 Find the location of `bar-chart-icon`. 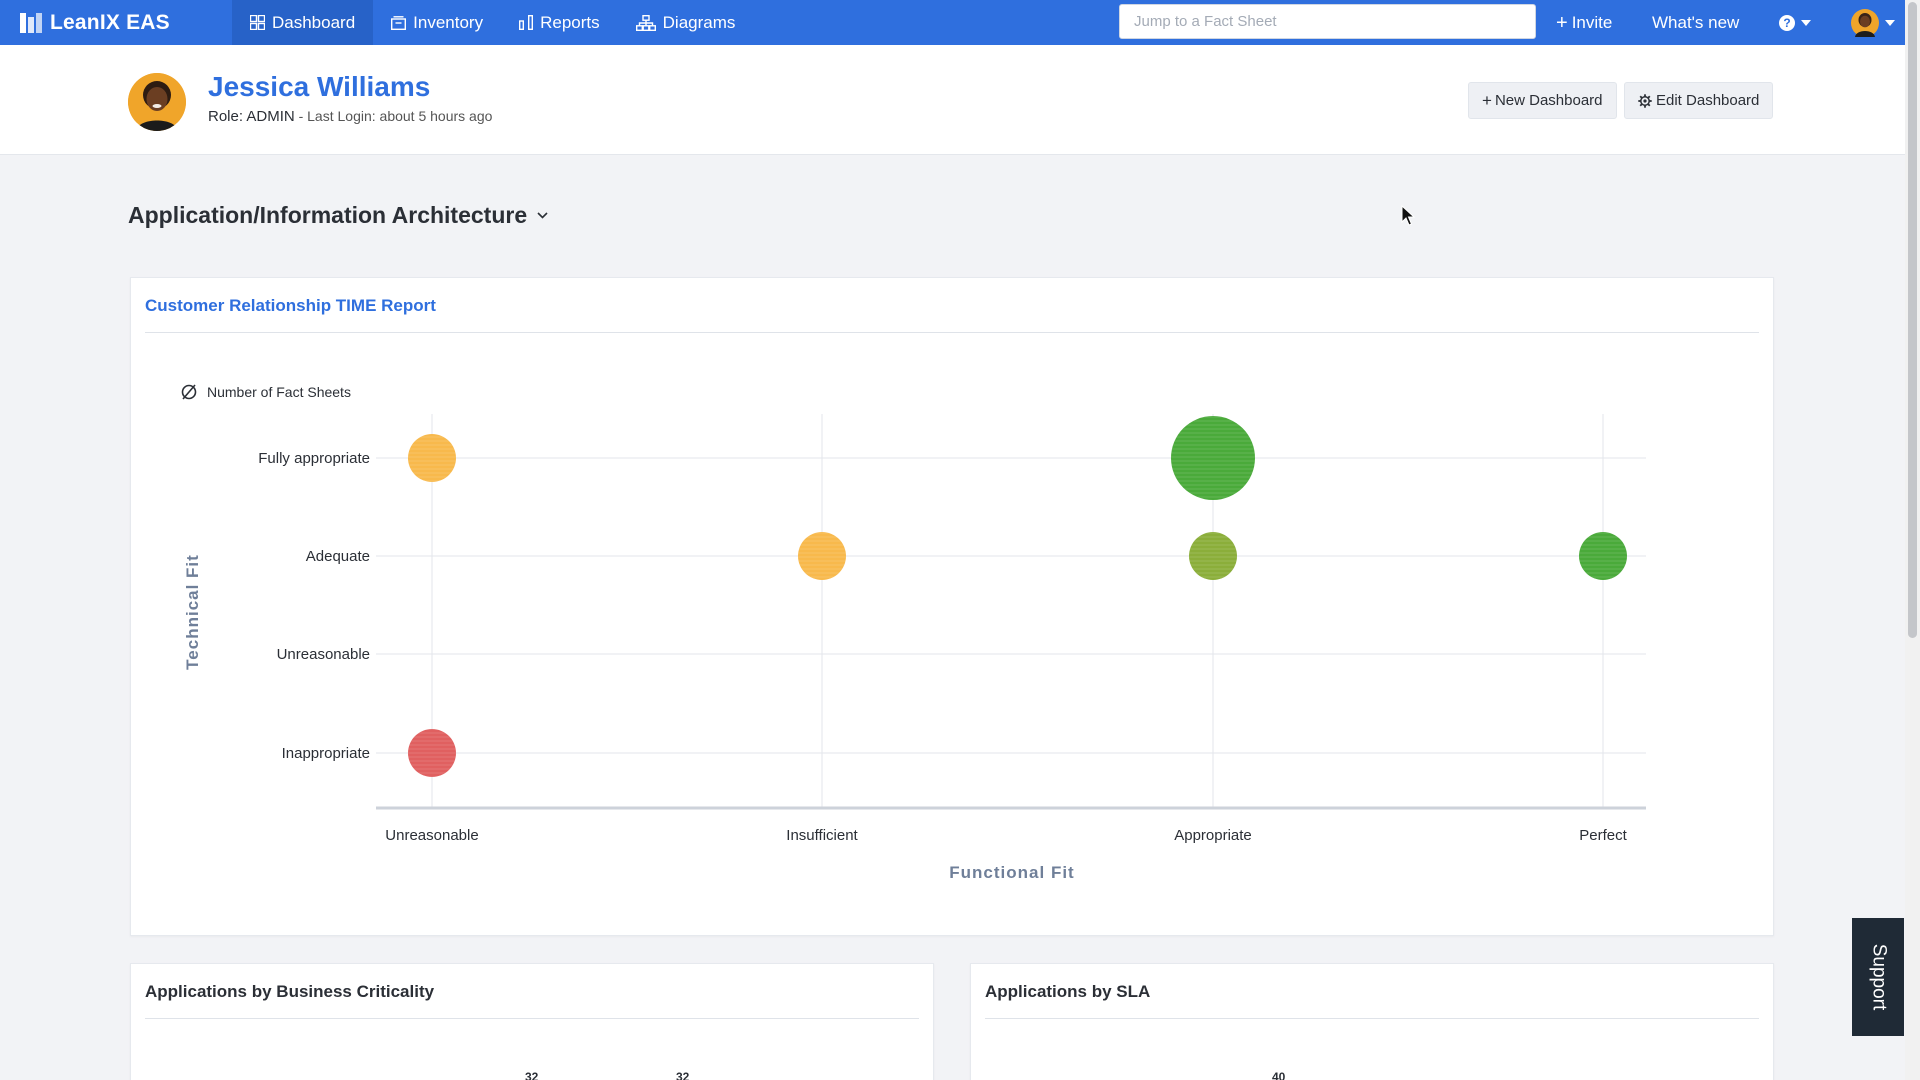

bar-chart-icon is located at coordinates (526, 22).